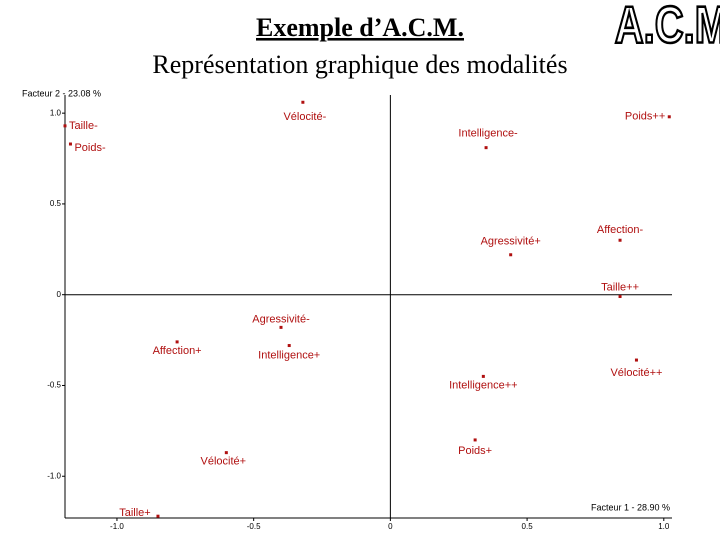 The height and width of the screenshot is (545, 720). What do you see at coordinates (475, 451) in the screenshot?
I see `point-label: Poids+` at bounding box center [475, 451].